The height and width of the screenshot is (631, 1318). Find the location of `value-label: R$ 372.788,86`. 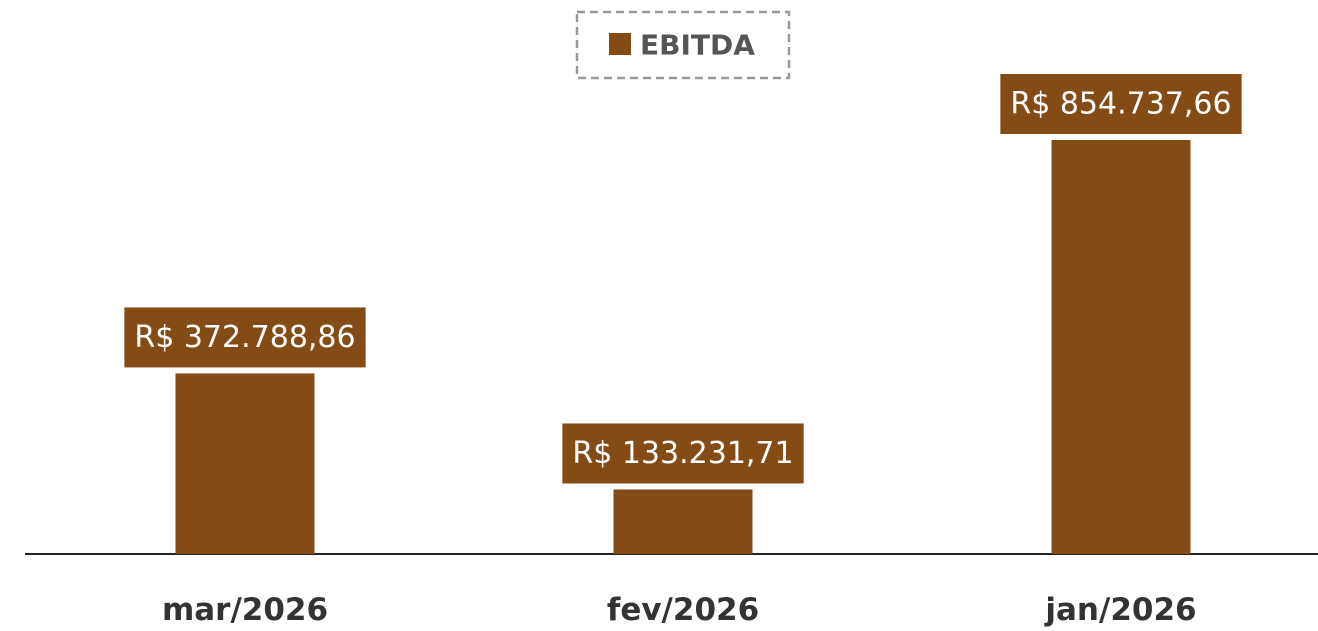

value-label: R$ 372.788,86 is located at coordinates (244, 337).